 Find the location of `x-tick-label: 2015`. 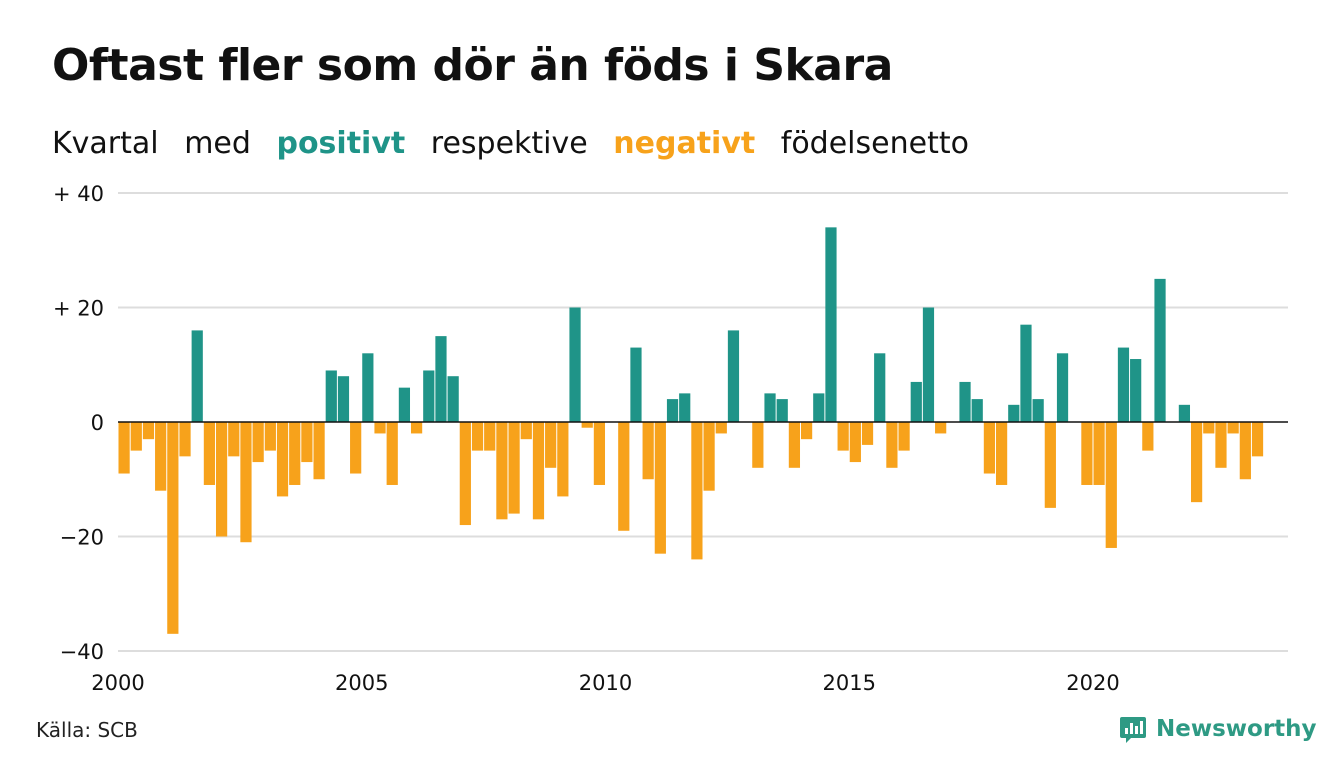

x-tick-label: 2015 is located at coordinates (849, 683).